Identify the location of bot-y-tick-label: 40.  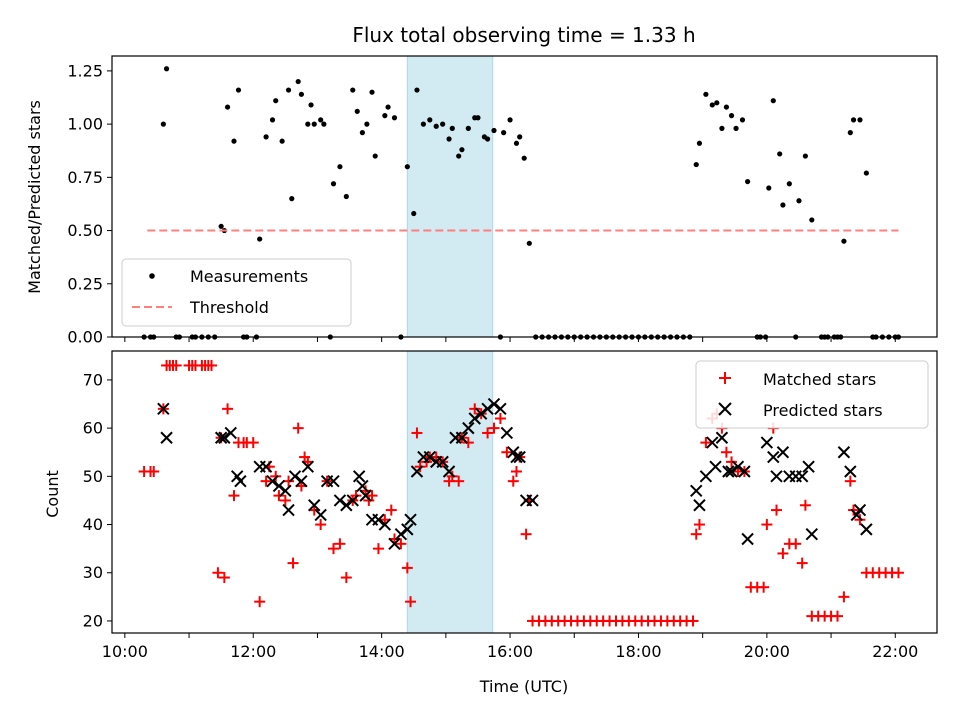
(93, 524).